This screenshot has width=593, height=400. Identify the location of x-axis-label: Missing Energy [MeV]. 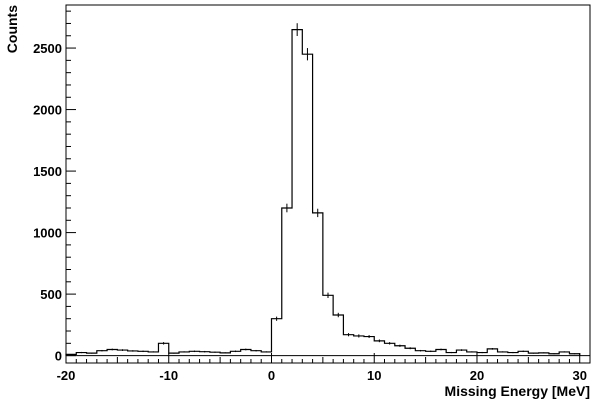
(517, 391).